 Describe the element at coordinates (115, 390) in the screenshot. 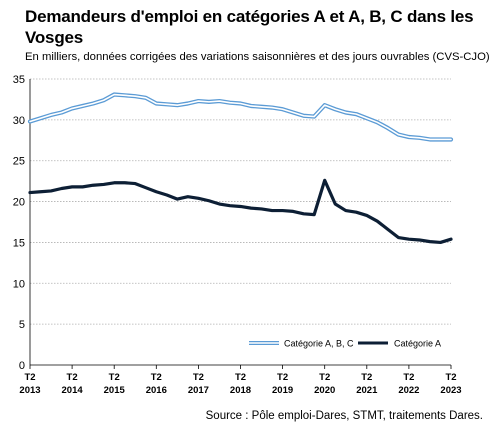

I see `x-tick-year: 2015` at that location.